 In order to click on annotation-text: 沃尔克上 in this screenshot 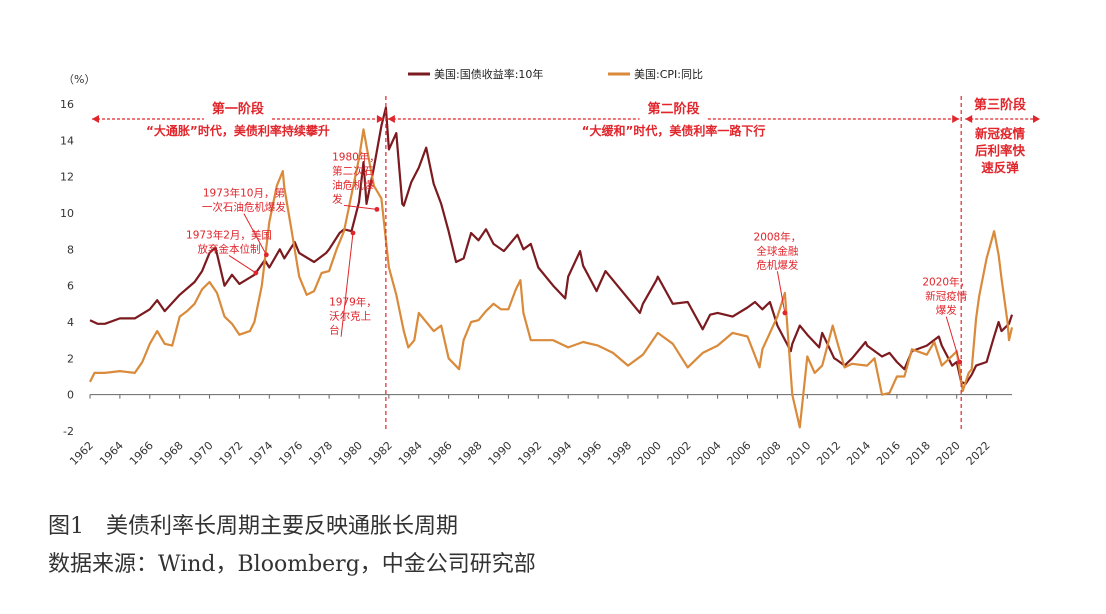, I will do `click(350, 316)`.